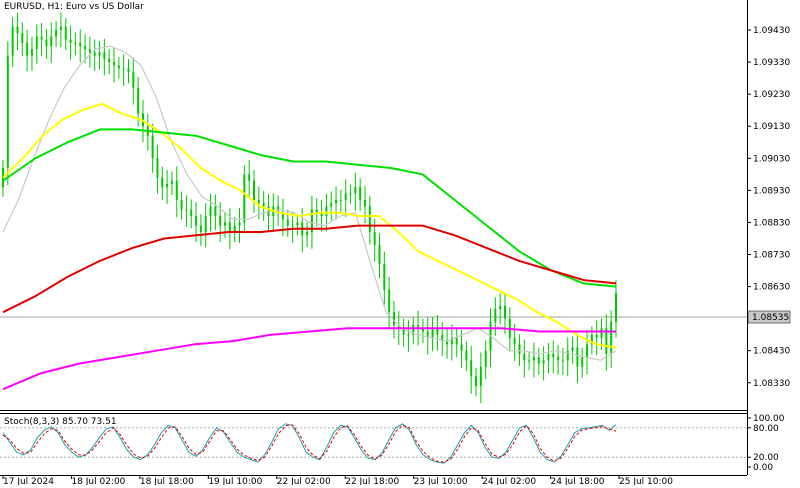 Image resolution: width=800 pixels, height=488 pixels. What do you see at coordinates (646, 481) in the screenshot?
I see `time-tick-label: 25 Jul 10:00` at bounding box center [646, 481].